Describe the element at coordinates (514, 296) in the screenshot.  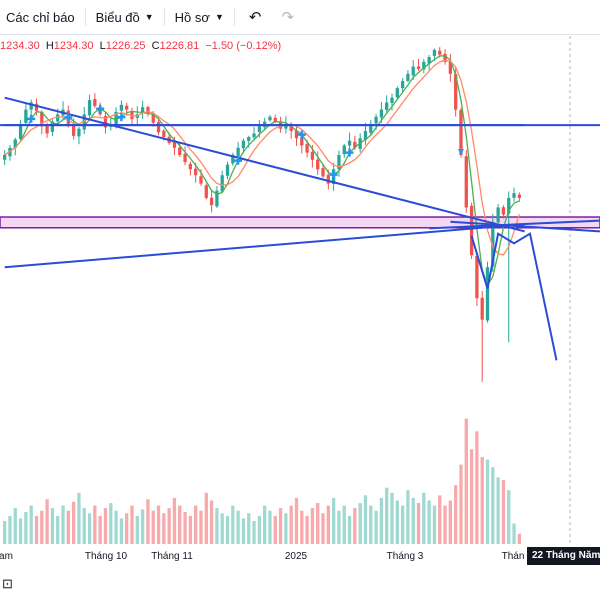
I see `trendline-projection` at that location.